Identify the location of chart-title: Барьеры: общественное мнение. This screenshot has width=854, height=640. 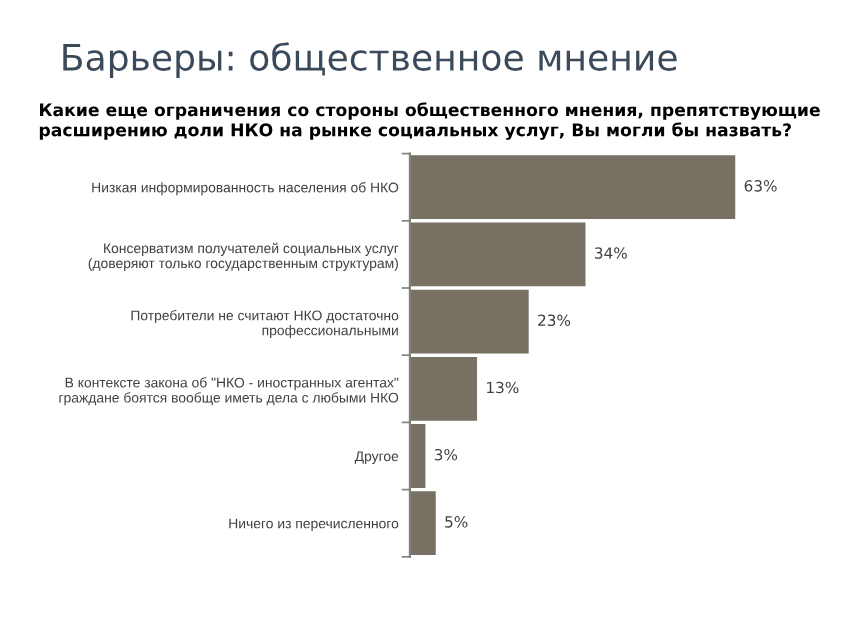
(370, 60).